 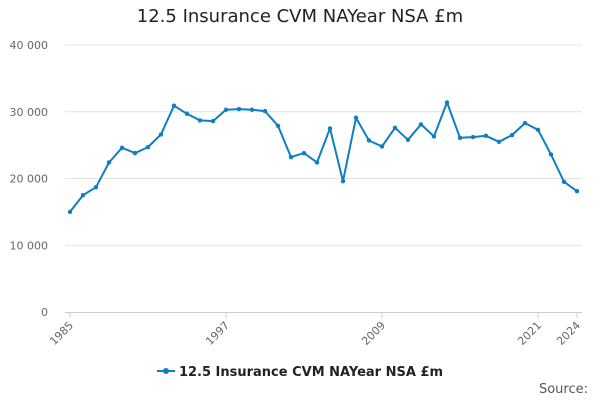 I want to click on y-tick-label: 0, so click(x=44, y=312).